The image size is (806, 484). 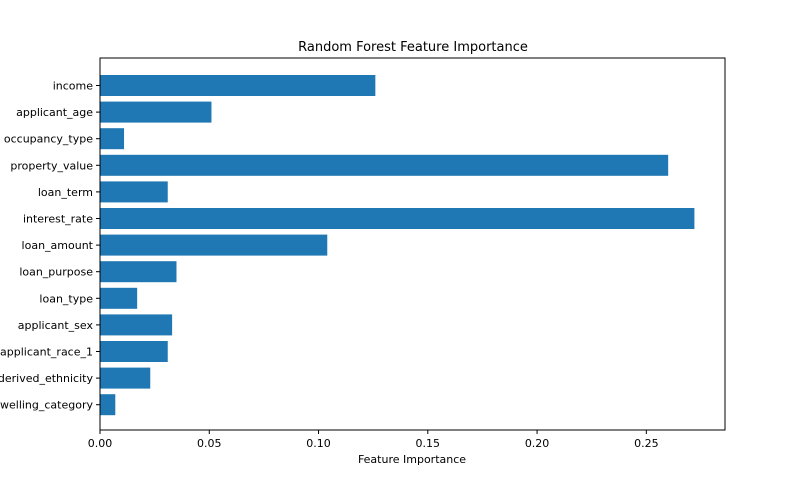 I want to click on x-tick-label: 0.00, so click(x=100, y=443).